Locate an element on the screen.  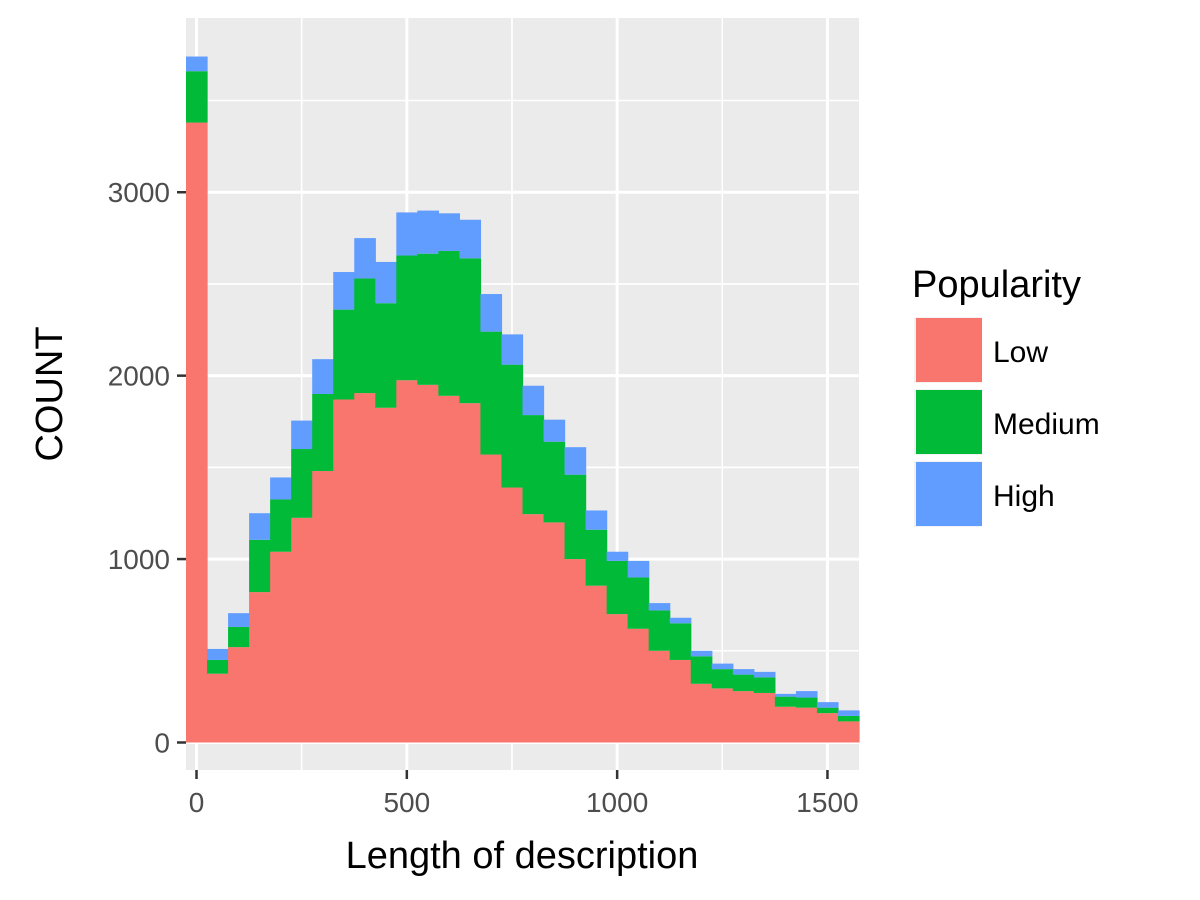
legend-label-high: High is located at coordinates (1024, 496).